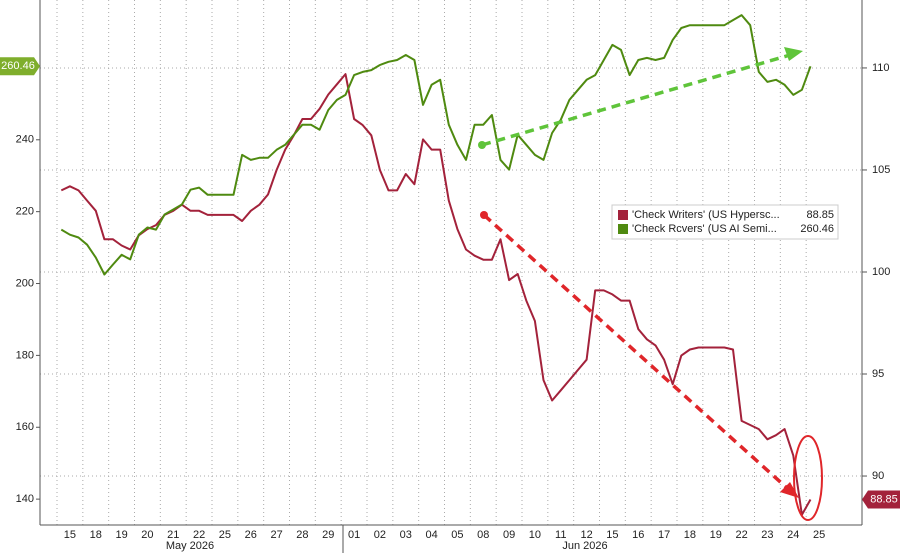 The image size is (900, 553). I want to click on x-tick-label: 21, so click(173, 535).